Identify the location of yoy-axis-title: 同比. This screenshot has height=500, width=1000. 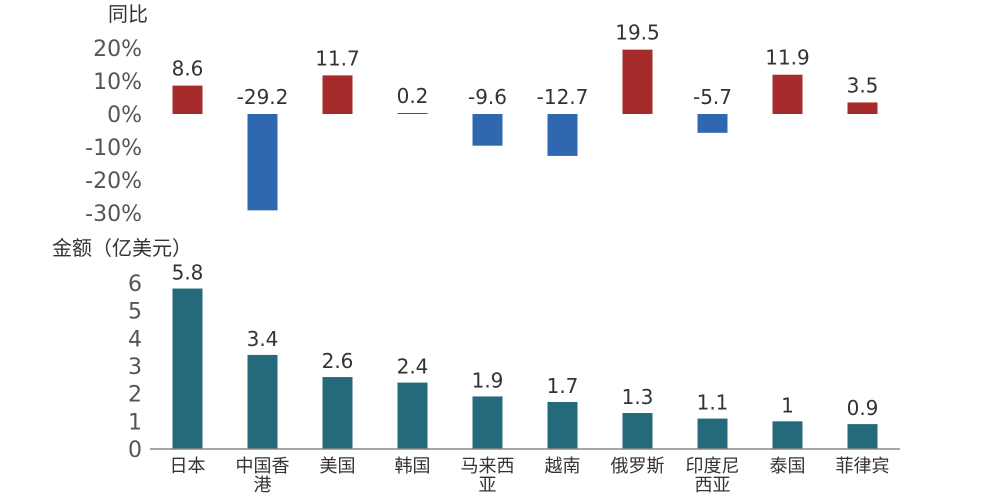
(128, 14).